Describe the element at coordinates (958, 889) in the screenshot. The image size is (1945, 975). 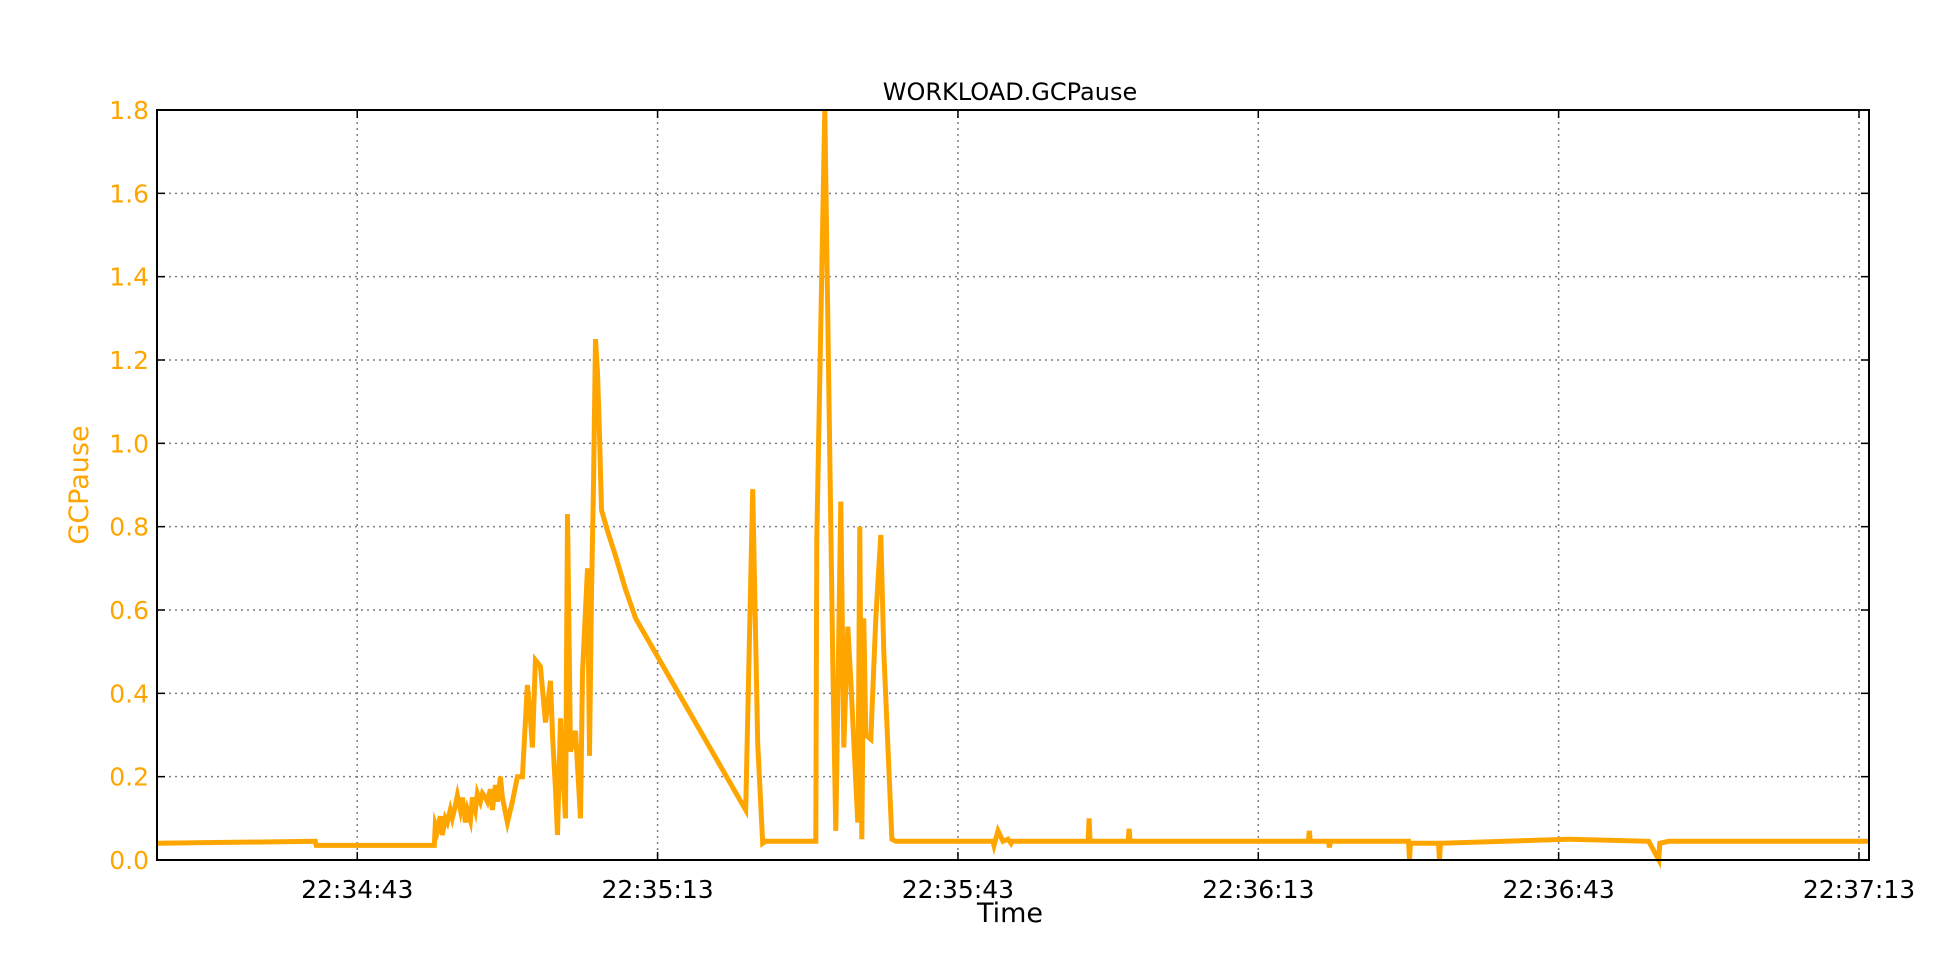
I see `x-tick-label: 22:35:43` at that location.